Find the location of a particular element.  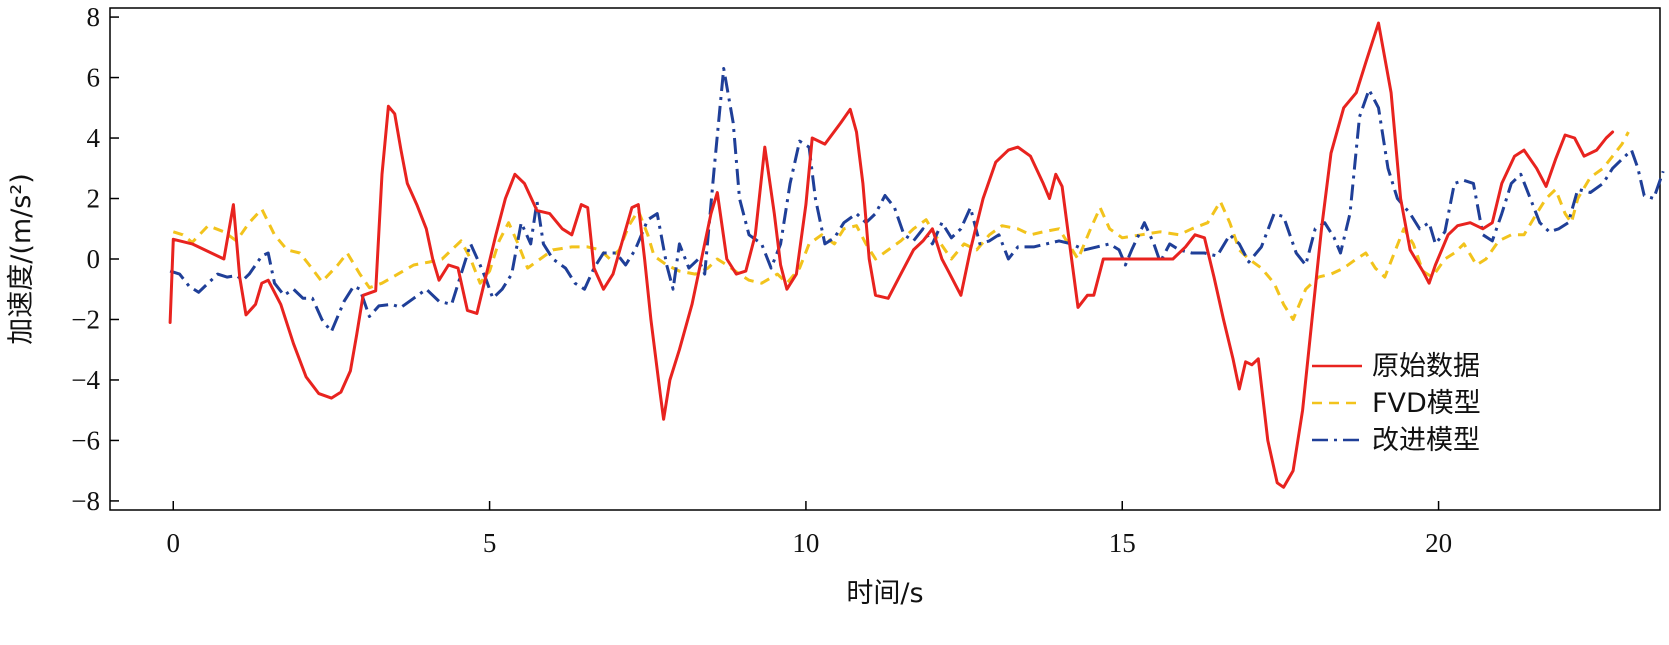

y-tick-label: 6 is located at coordinates (94, 78).